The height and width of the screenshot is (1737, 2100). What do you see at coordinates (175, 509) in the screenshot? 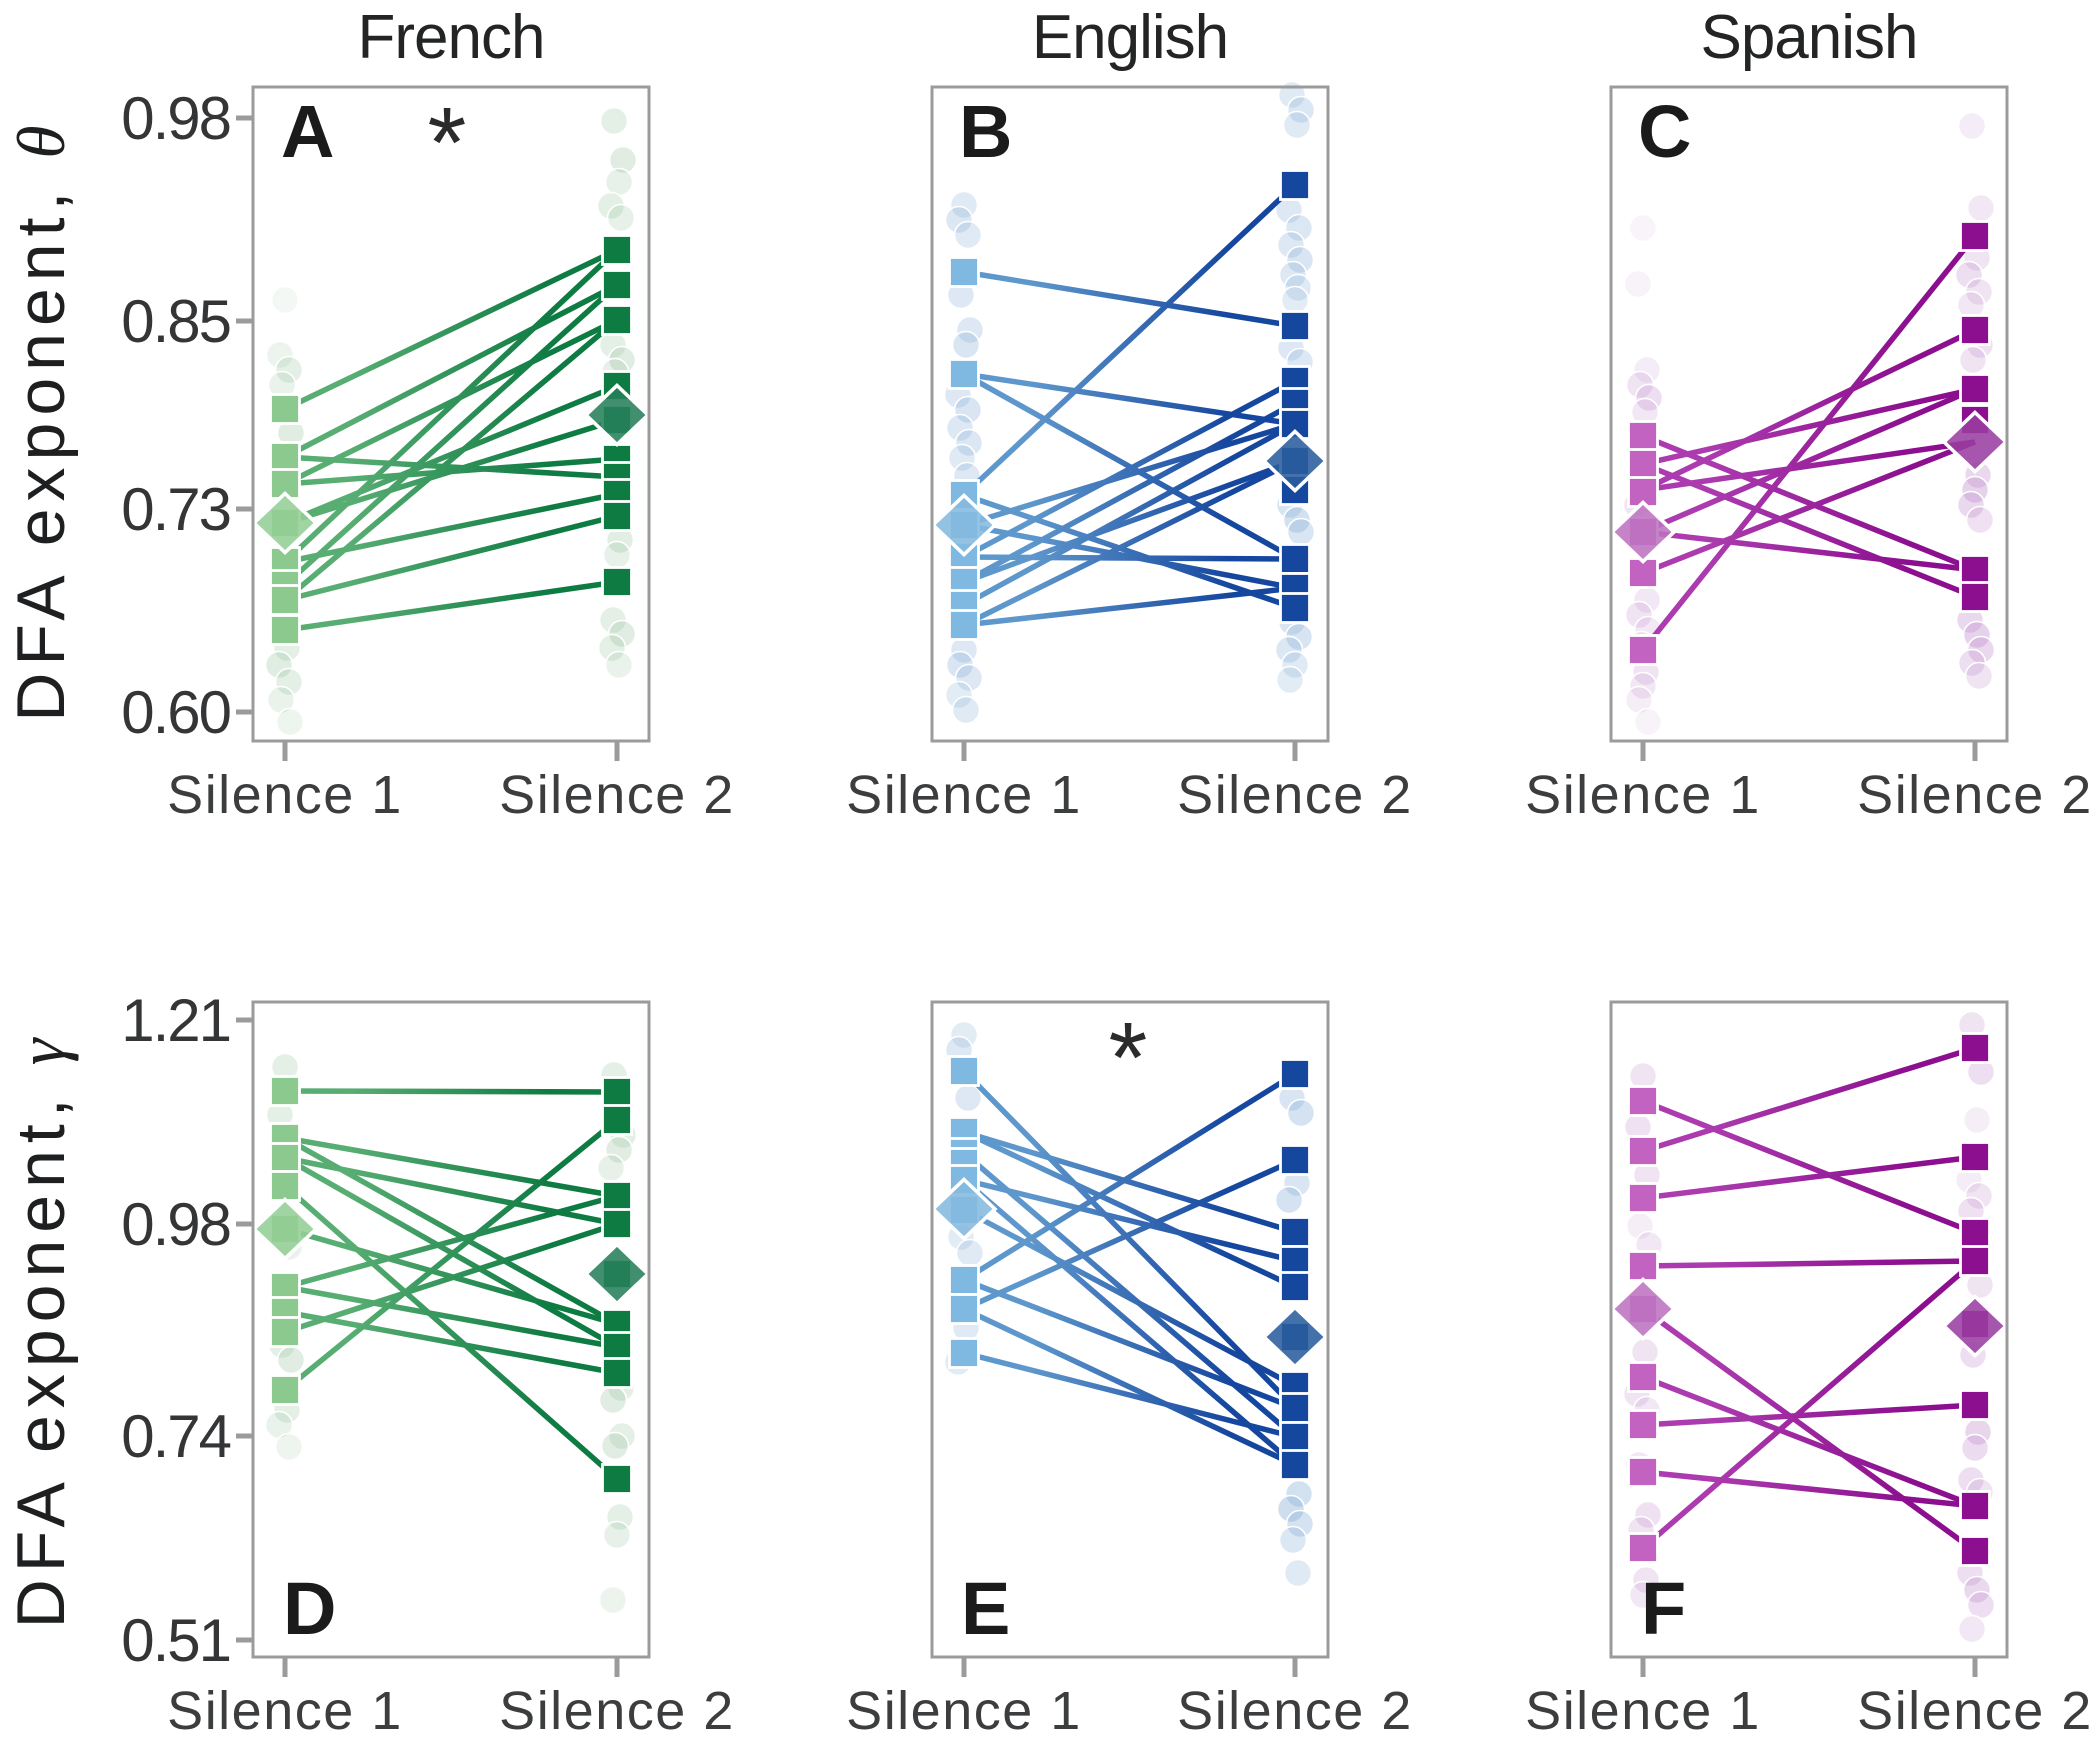
I see `svg-text: 0.73` at bounding box center [175, 509].